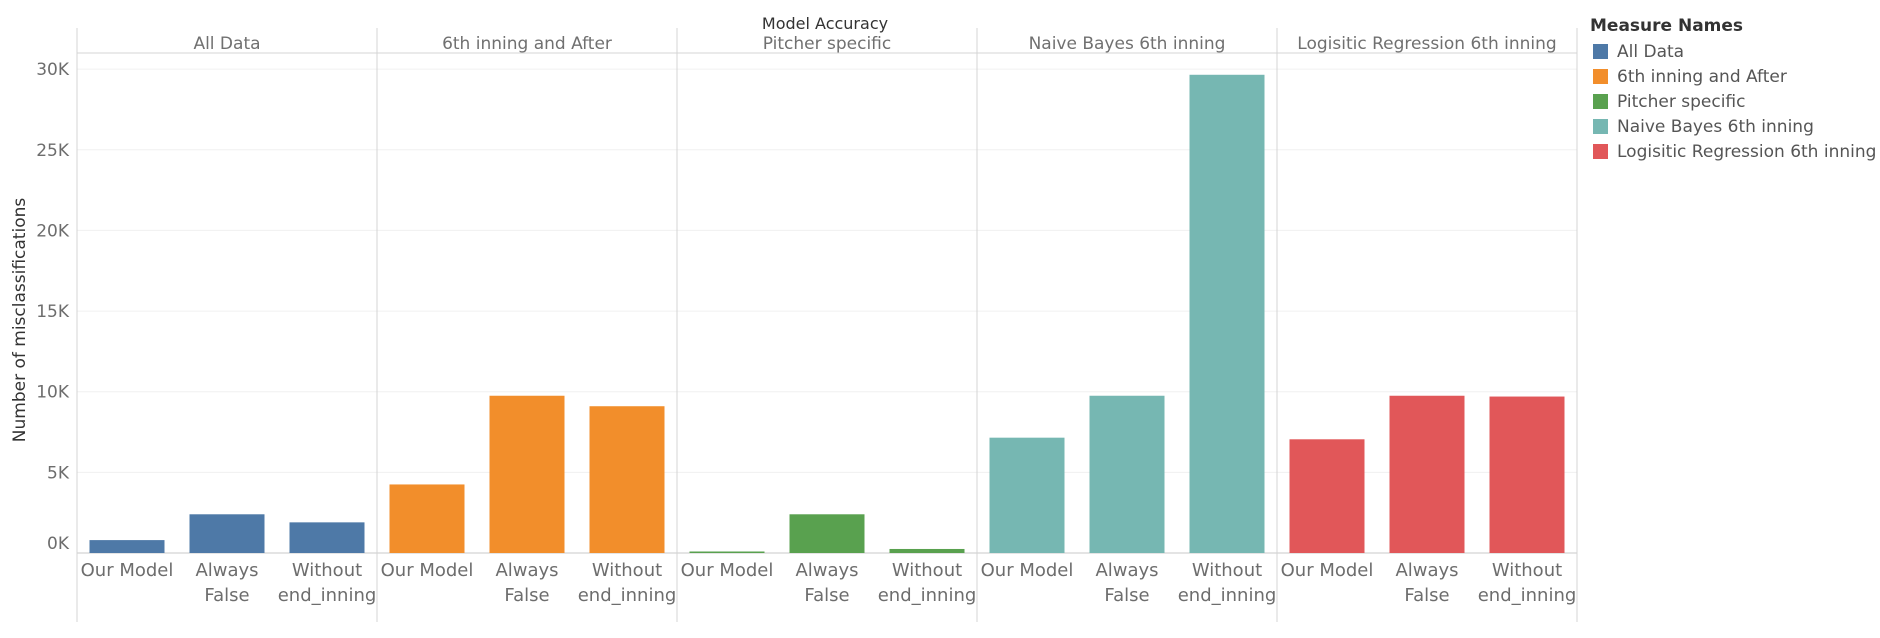  Describe the element at coordinates (53, 393) in the screenshot. I see `y-tick-label: 10K` at that location.